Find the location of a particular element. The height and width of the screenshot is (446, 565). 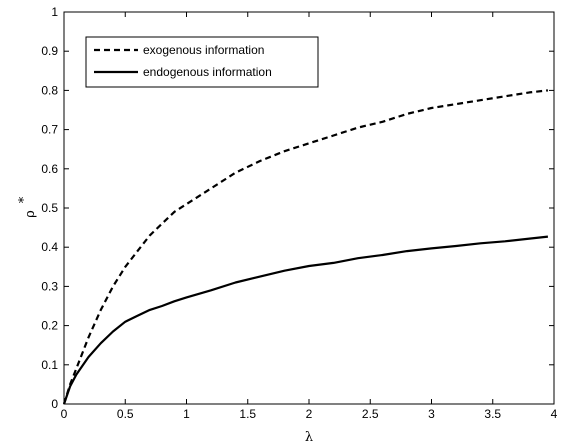

y-tick-label: 0.4 is located at coordinates (49, 247).